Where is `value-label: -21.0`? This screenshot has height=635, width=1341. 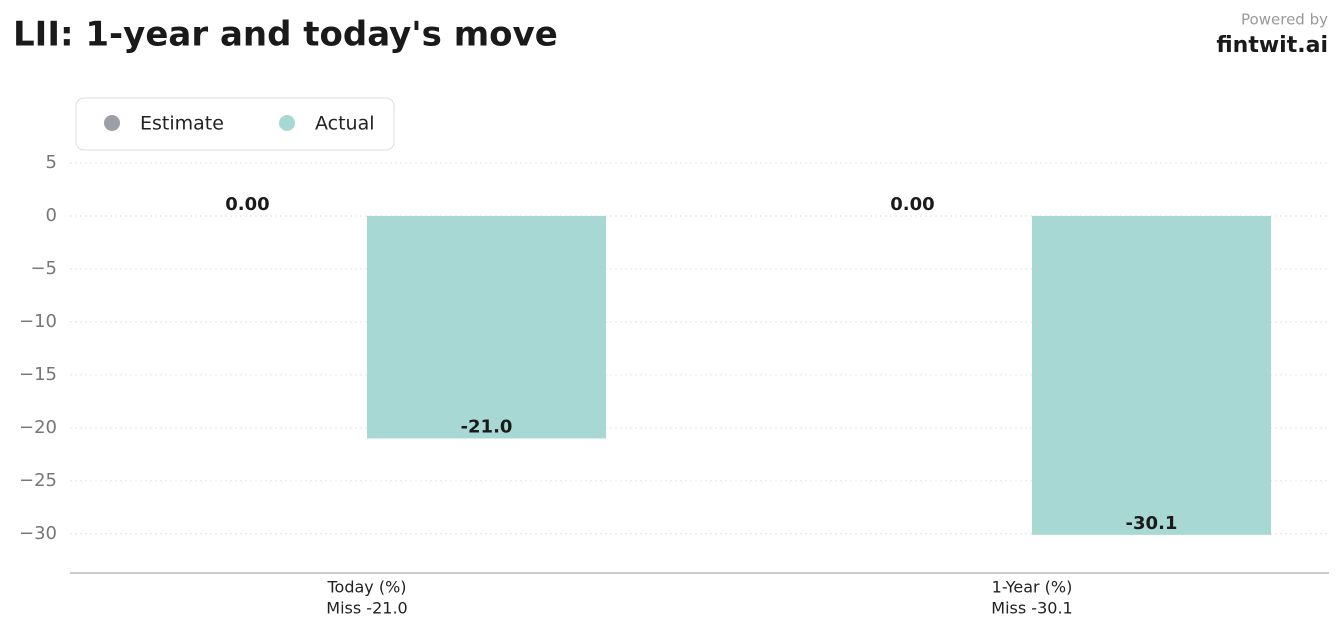
value-label: -21.0 is located at coordinates (487, 426).